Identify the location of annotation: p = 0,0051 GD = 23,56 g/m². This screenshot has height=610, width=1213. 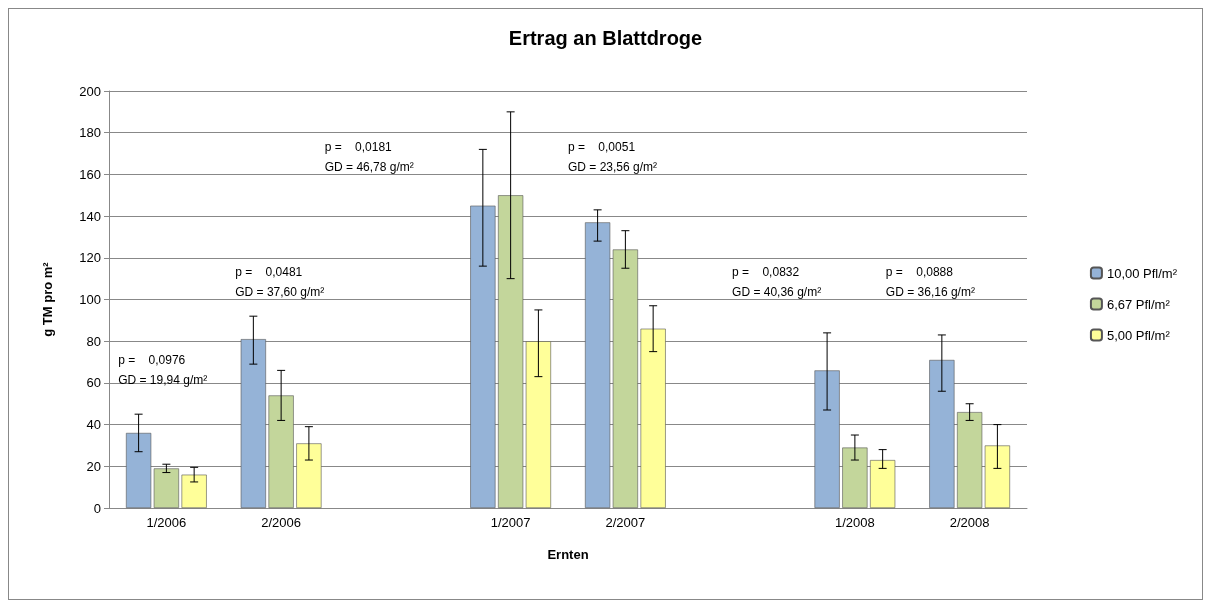
(613, 156).